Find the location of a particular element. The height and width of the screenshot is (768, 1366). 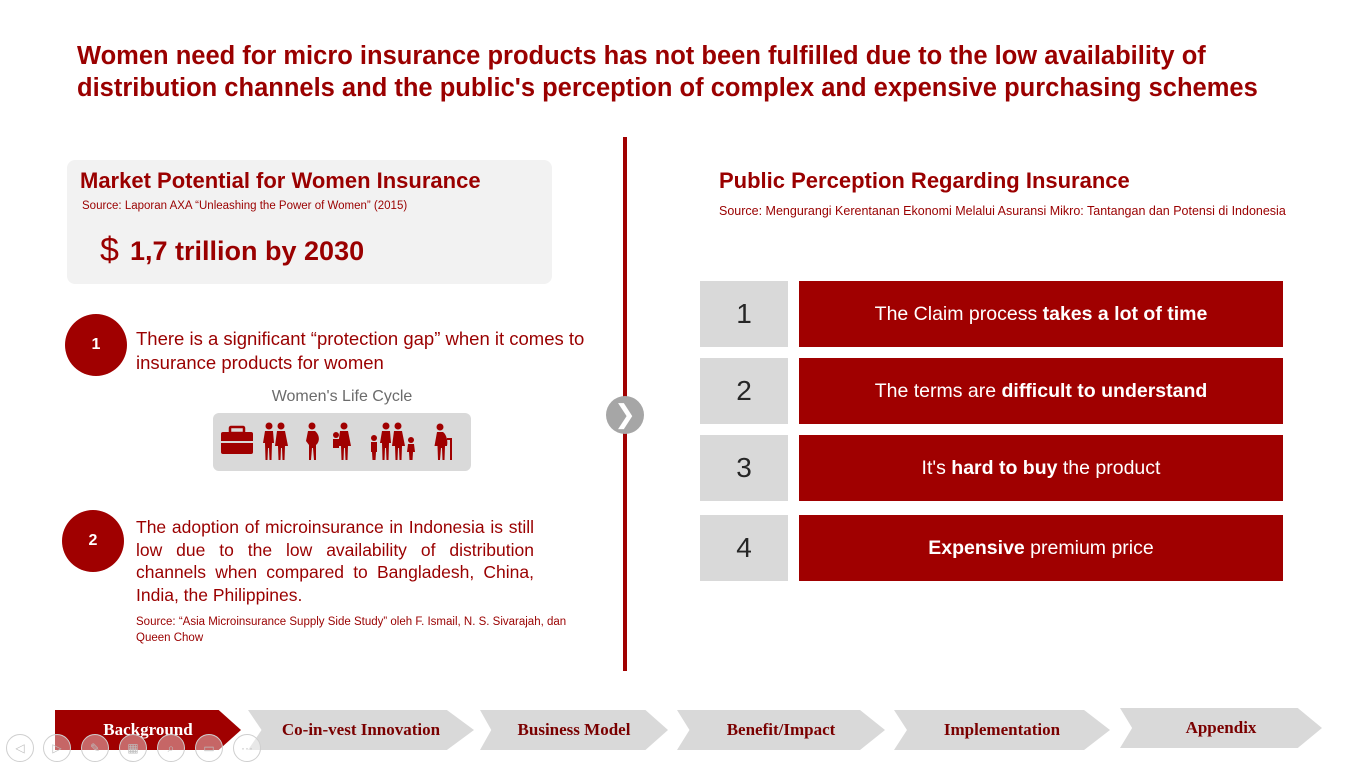

perception-item-1: The Claim process takes a lot of time is located at coordinates (1041, 314).